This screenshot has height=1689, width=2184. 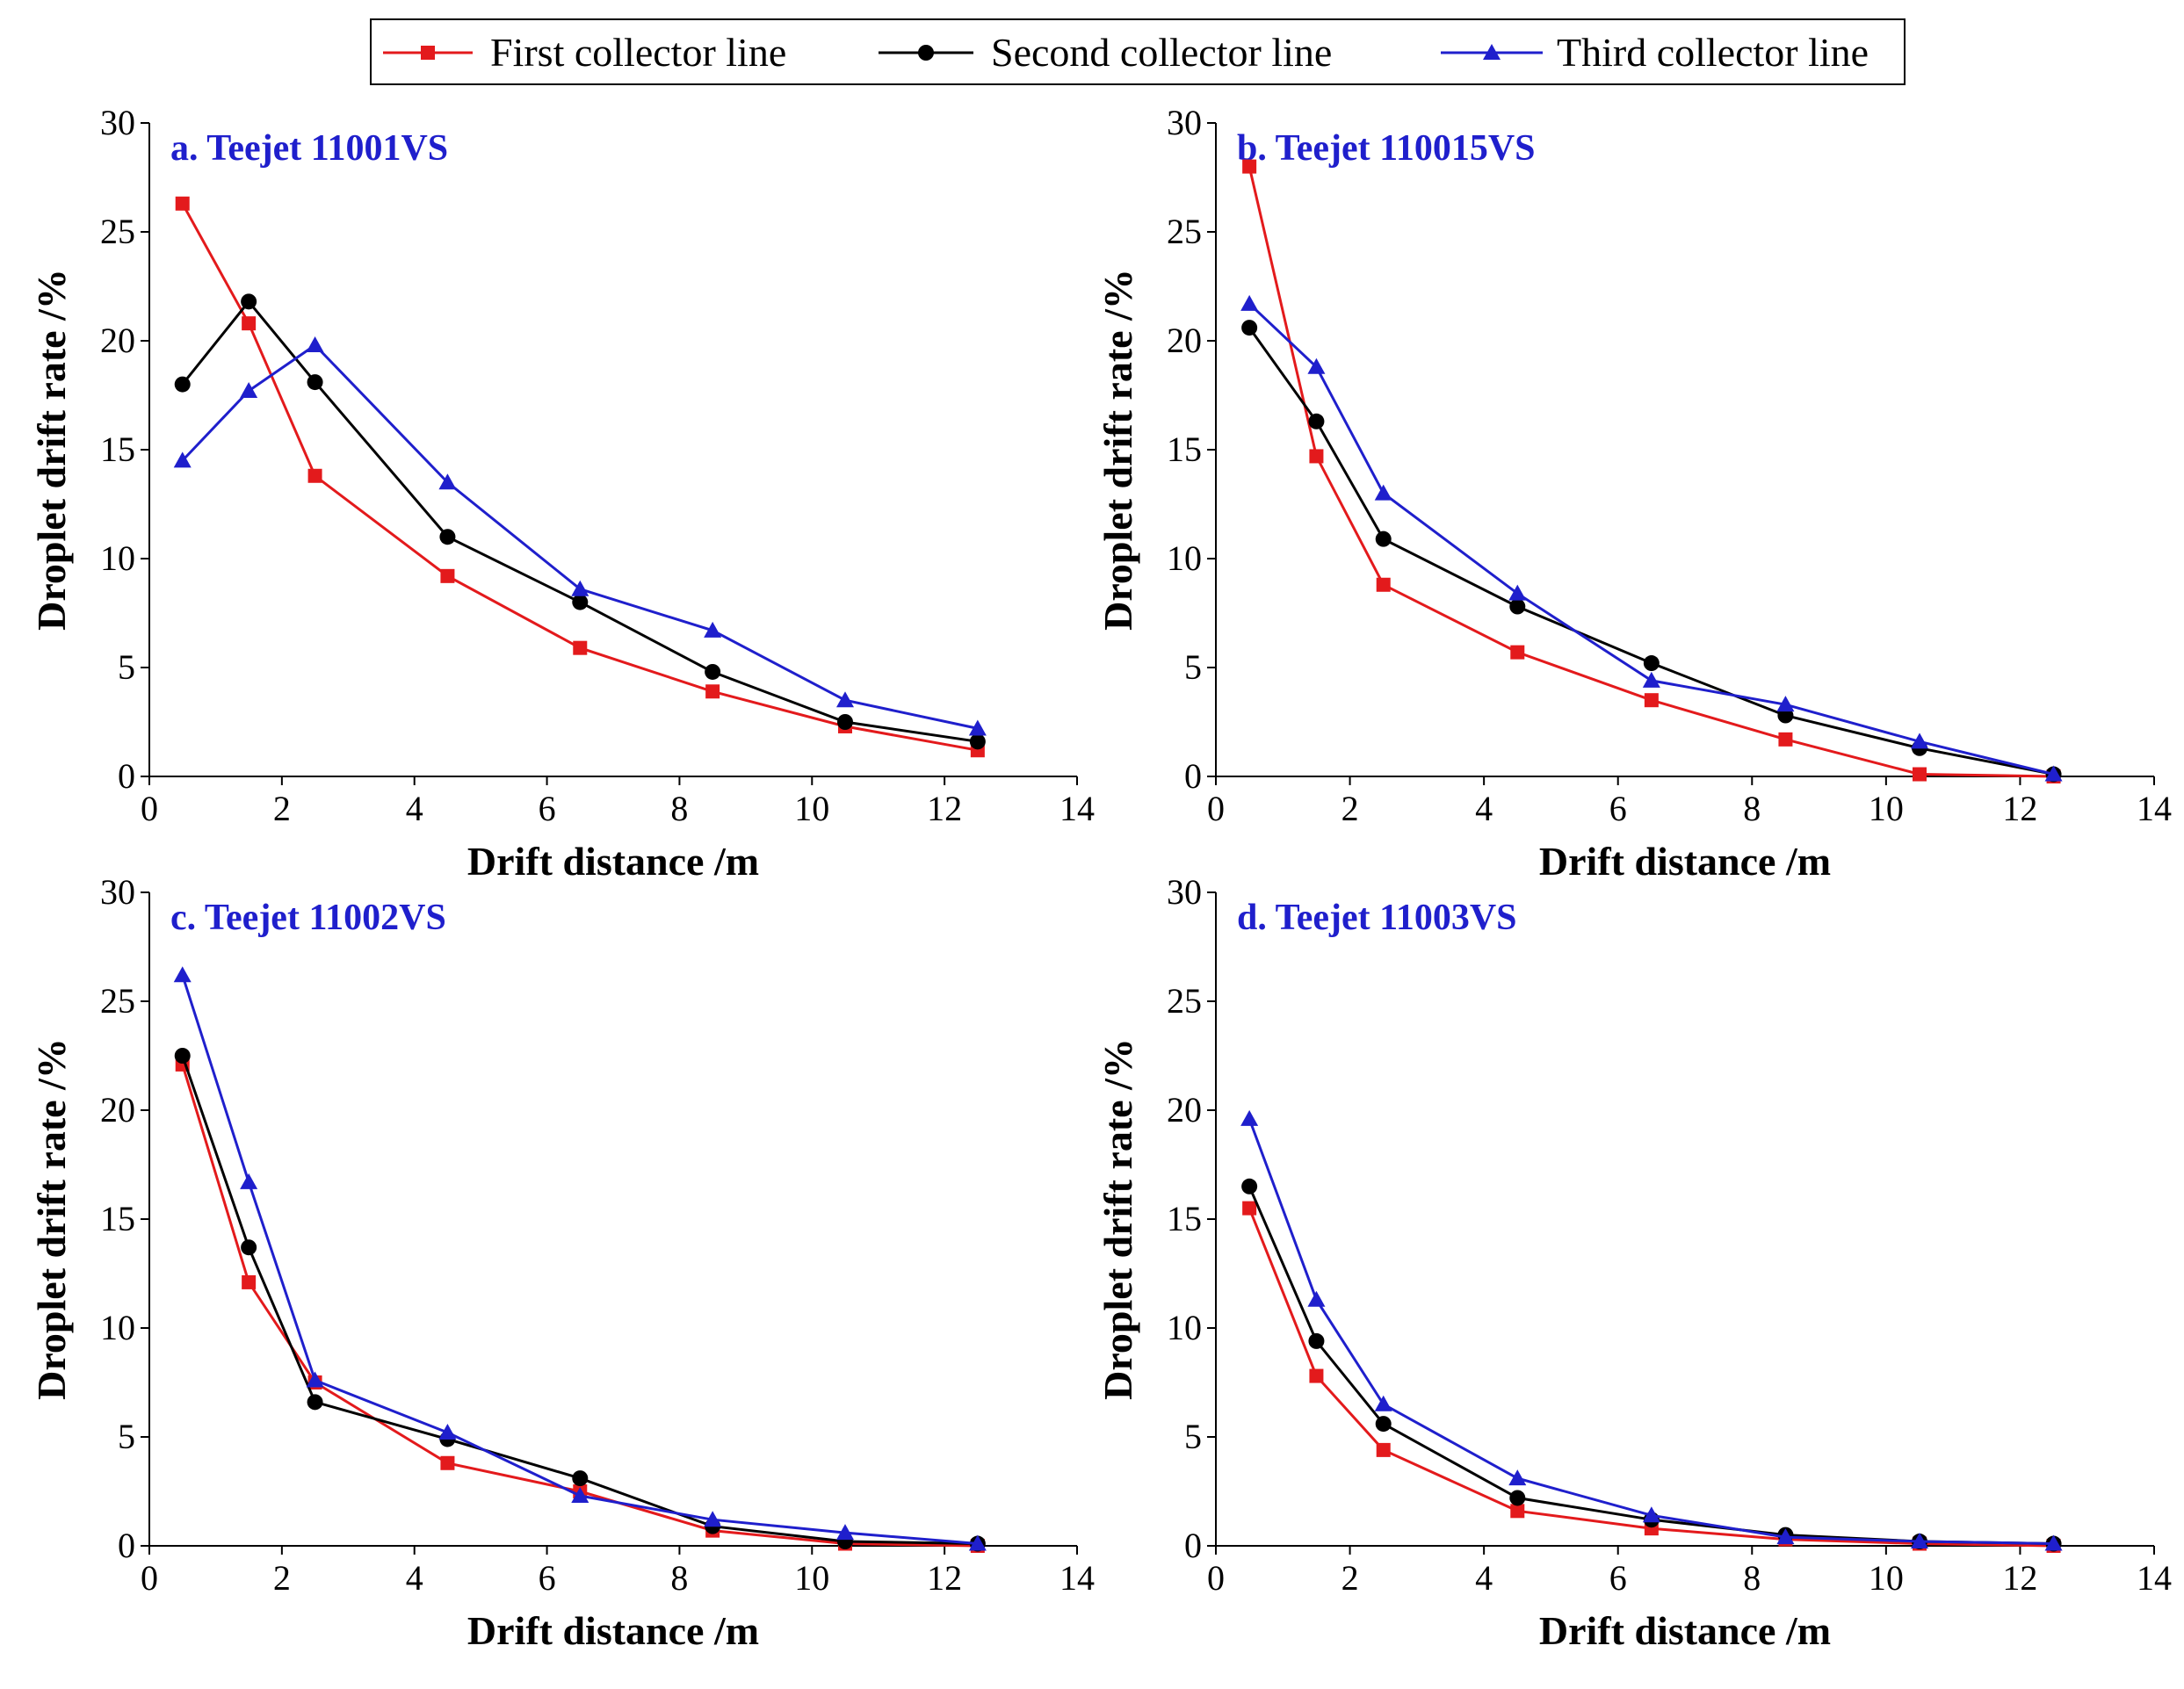 I want to click on panel-title: c. Teejet 11002VS, so click(x=308, y=918).